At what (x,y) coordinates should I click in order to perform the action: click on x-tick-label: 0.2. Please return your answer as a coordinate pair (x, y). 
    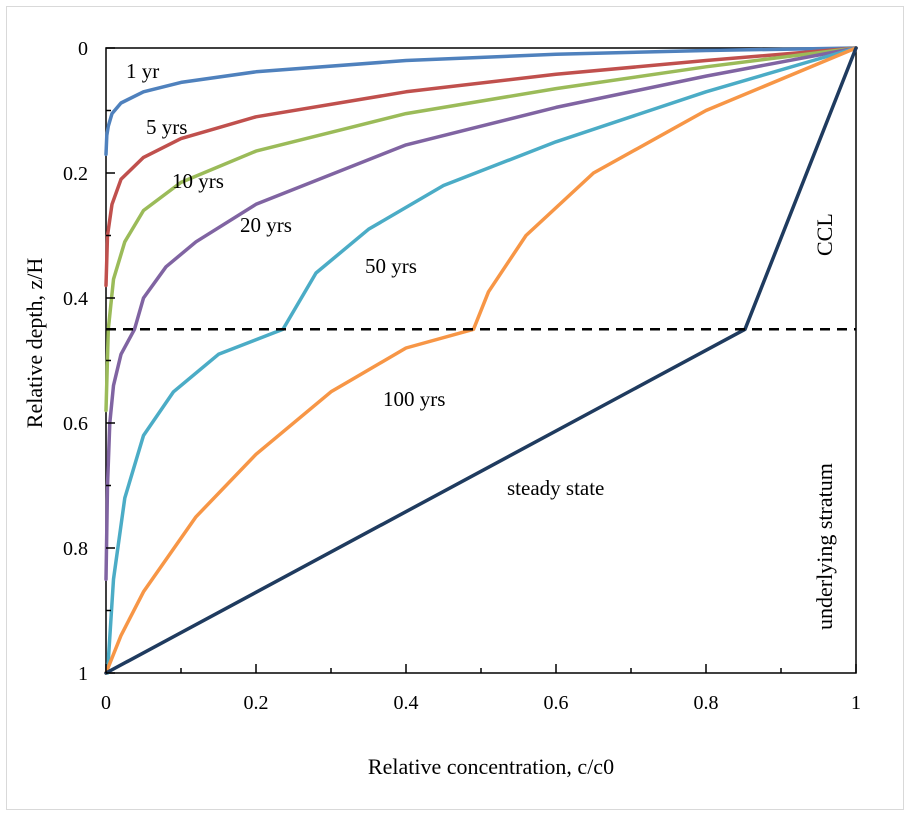
    Looking at the image, I should click on (256, 703).